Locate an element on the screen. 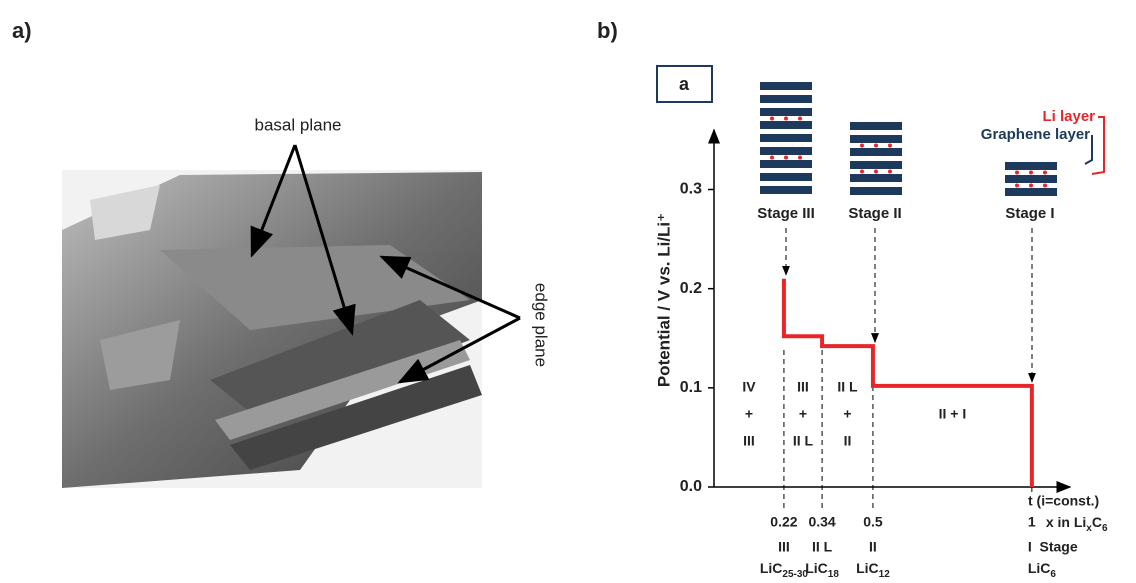 This screenshot has height=583, width=1136. x-tick-label: 0.34 is located at coordinates (821, 522).